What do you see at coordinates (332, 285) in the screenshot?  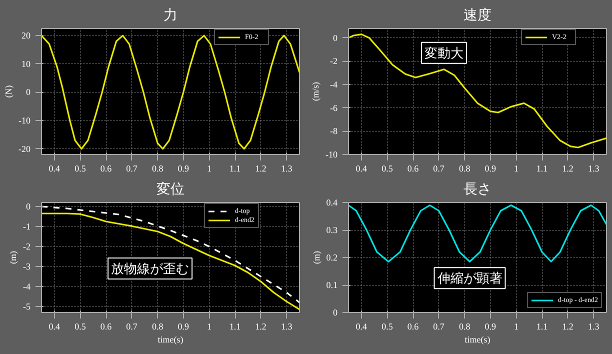 I see `y-tick-label: 0.1` at bounding box center [332, 285].